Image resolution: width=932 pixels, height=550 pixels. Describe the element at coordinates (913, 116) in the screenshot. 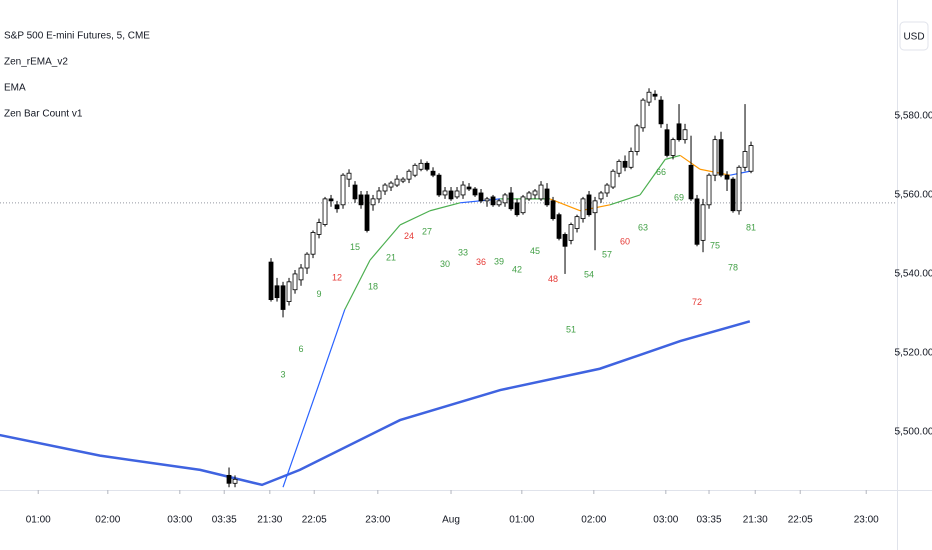

I see `y-tick-label: 5,580.00` at that location.